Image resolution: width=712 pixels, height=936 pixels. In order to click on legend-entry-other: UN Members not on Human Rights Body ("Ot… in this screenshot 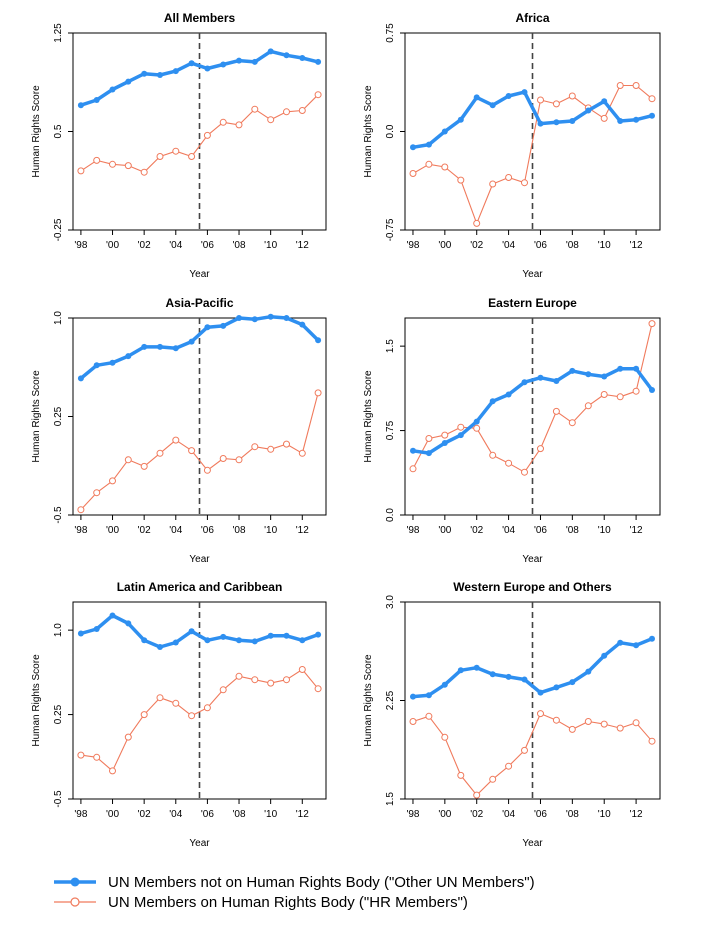, I will do `click(293, 882)`.